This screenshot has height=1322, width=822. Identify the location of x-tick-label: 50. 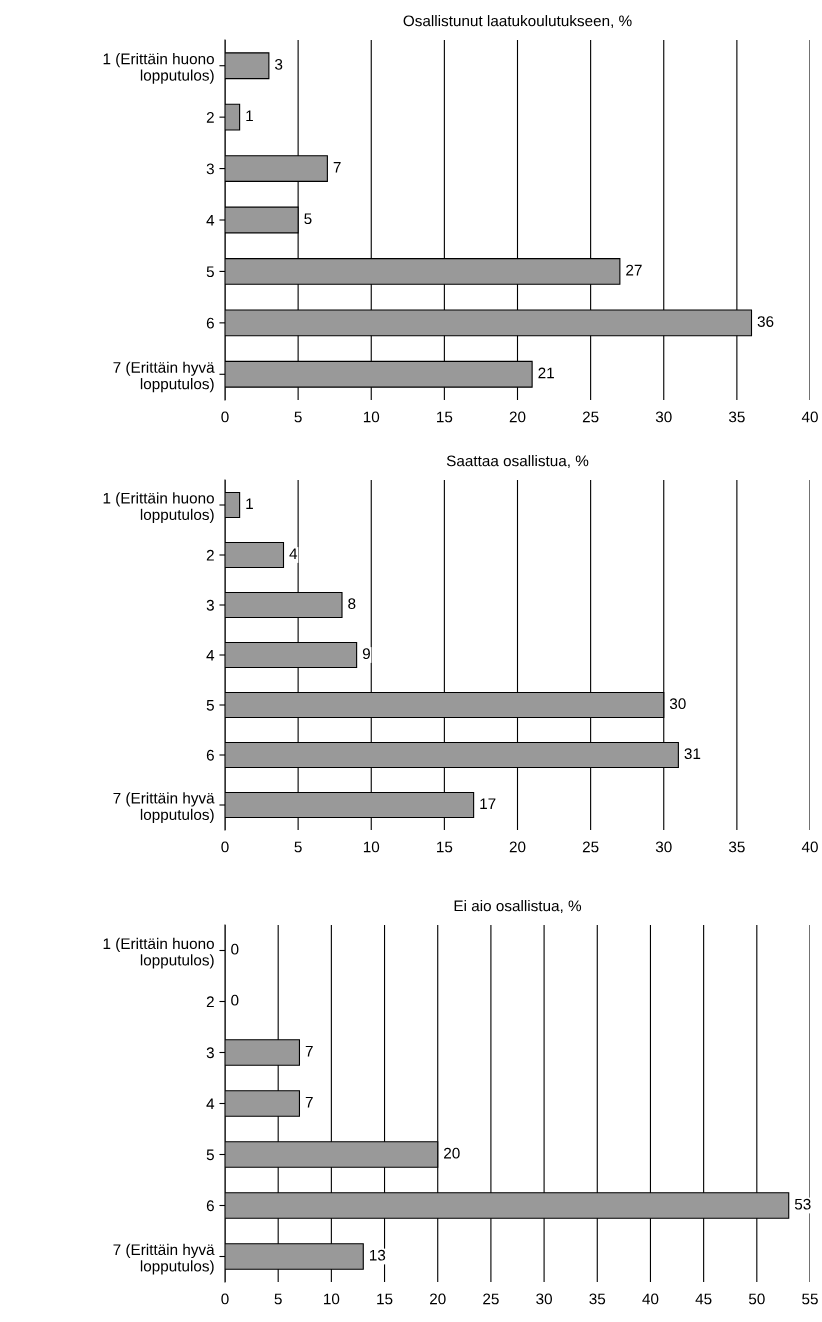
(756, 1299).